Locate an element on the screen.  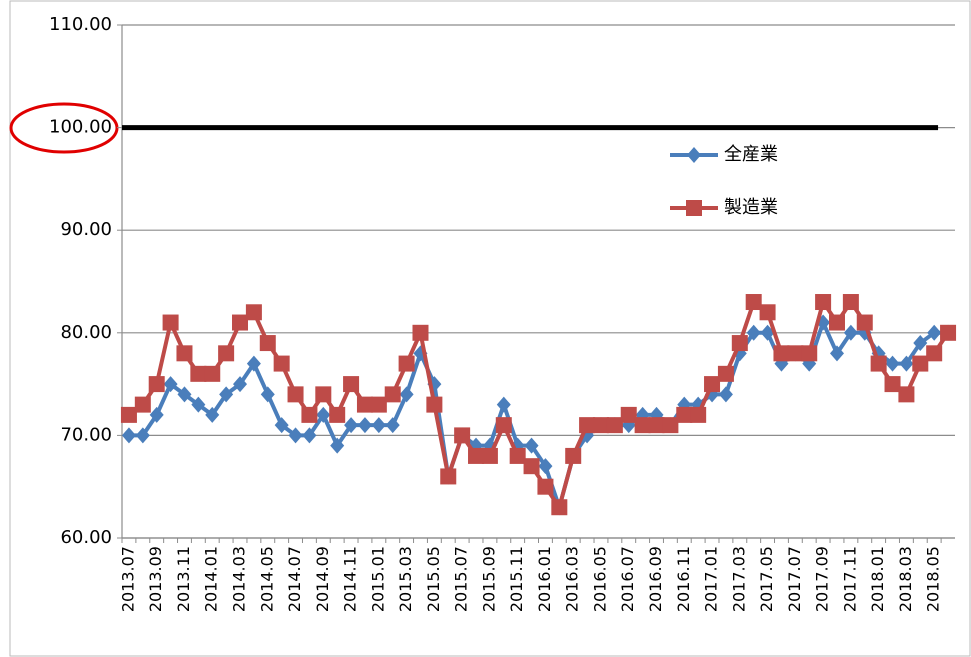
x-tick-label: 2015.05 is located at coordinates (433, 579).